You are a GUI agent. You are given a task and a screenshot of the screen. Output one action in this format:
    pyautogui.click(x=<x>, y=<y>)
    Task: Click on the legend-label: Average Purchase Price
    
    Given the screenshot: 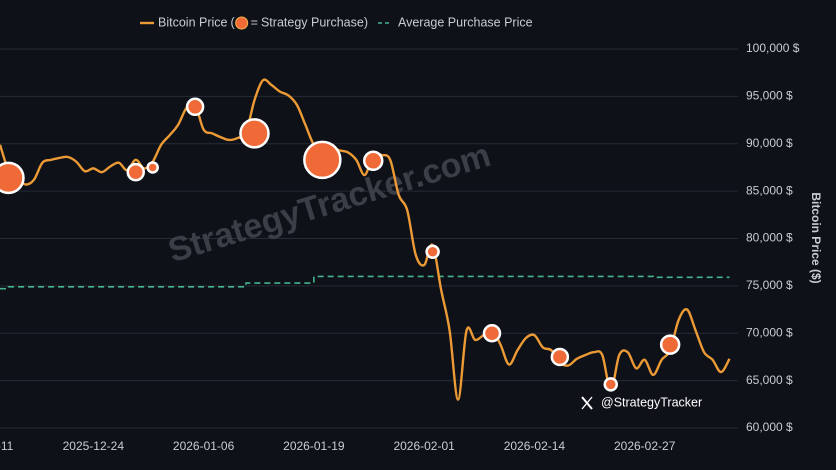 What is the action you would take?
    pyautogui.click(x=465, y=22)
    